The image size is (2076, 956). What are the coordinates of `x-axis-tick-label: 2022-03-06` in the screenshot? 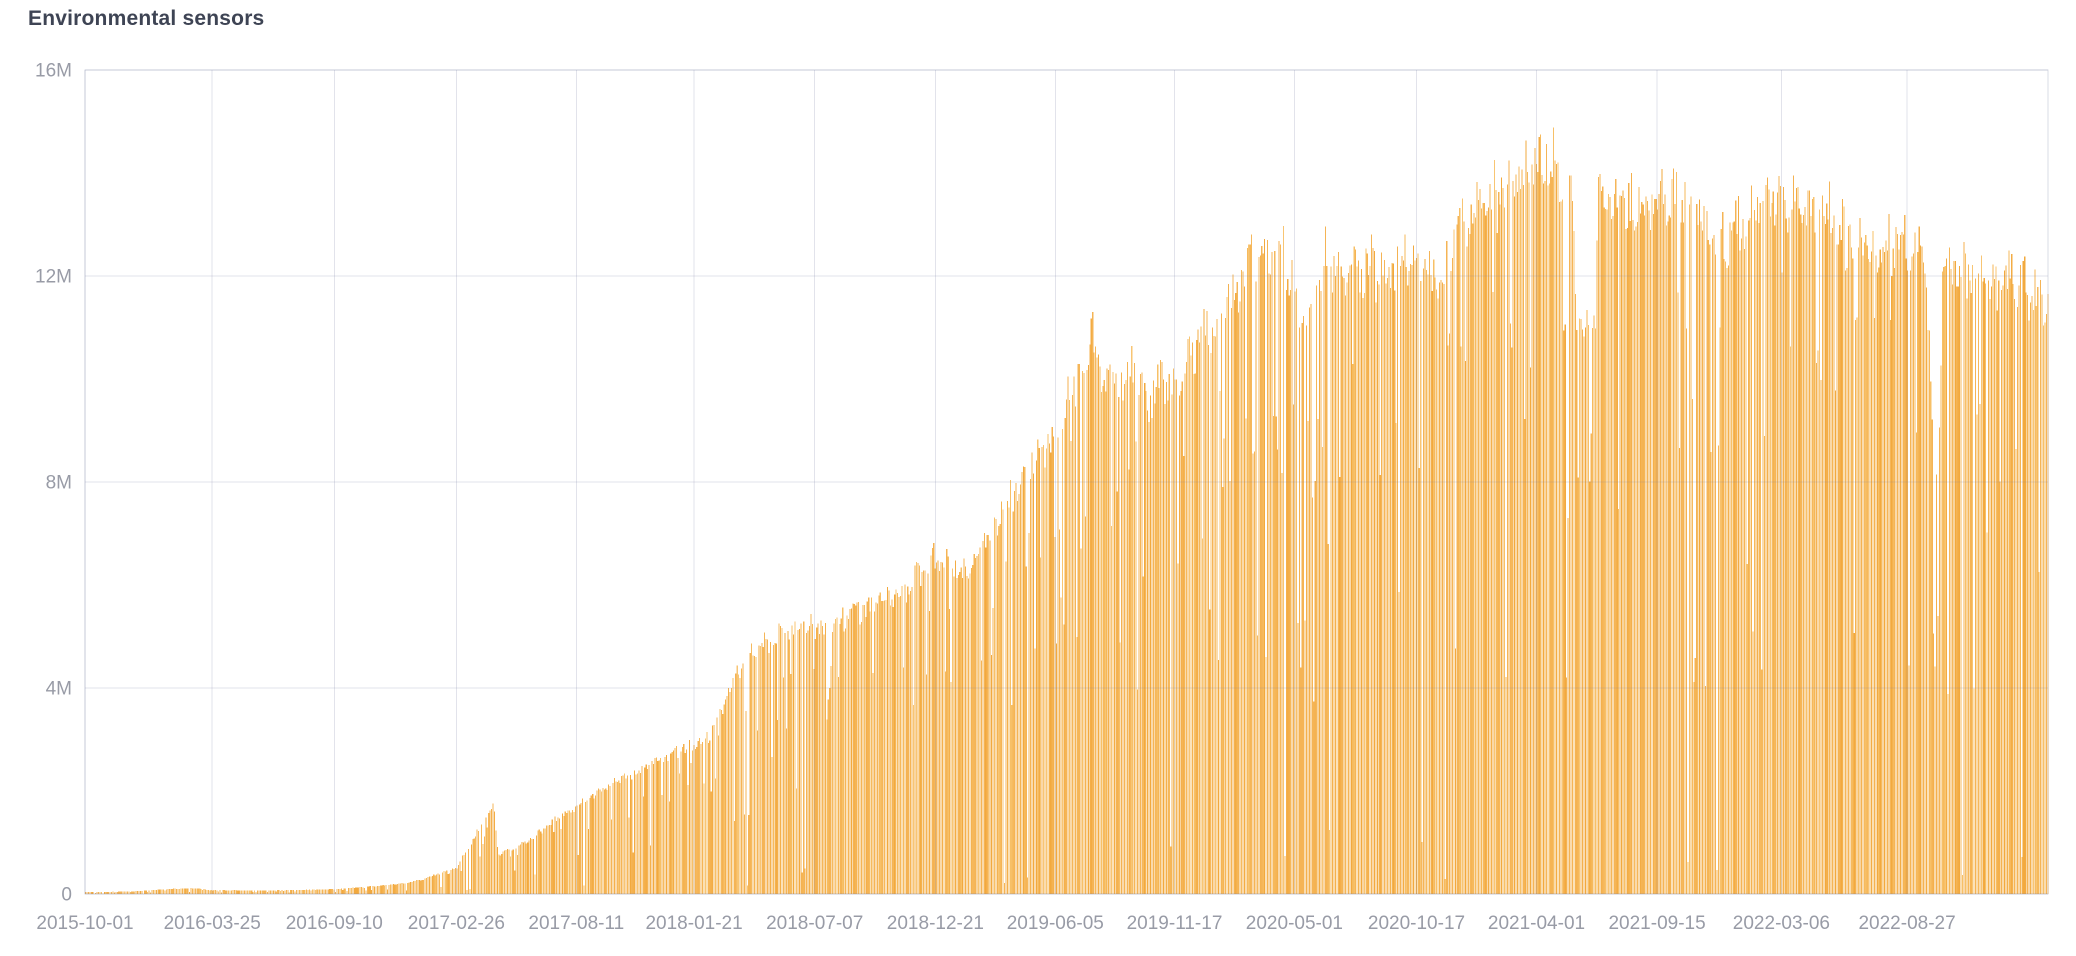 It's located at (1781, 923).